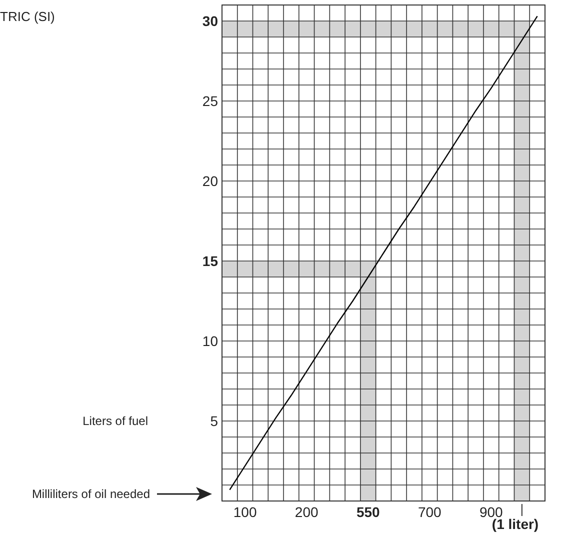  I want to click on y-axis-title: Liters of fuel, so click(115, 421).